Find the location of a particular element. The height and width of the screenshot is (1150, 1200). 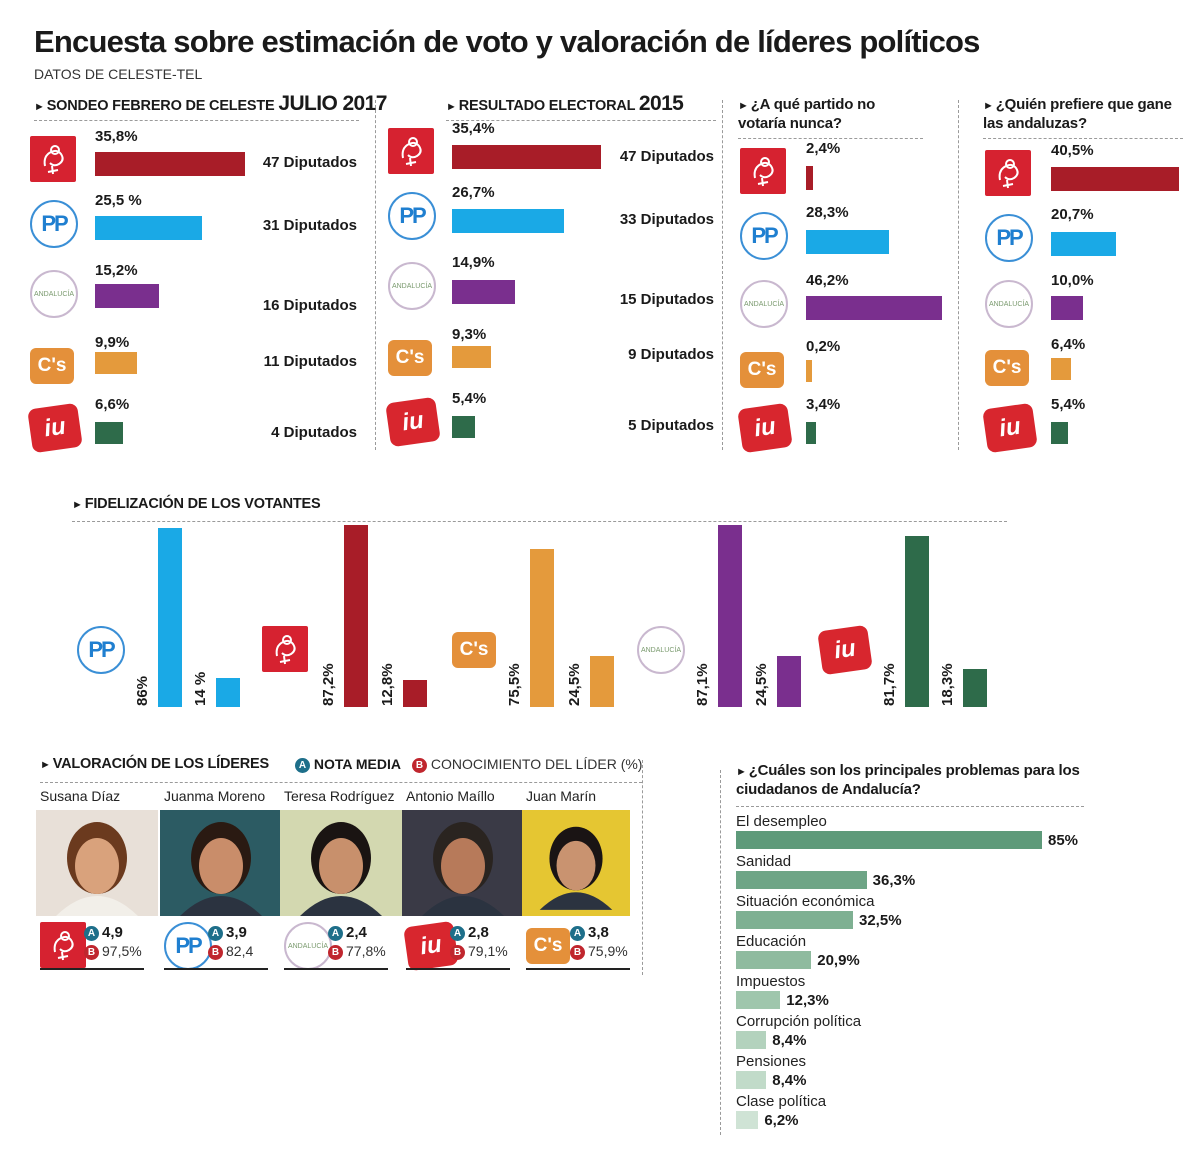

value-label: 87,2% is located at coordinates (328, 684).